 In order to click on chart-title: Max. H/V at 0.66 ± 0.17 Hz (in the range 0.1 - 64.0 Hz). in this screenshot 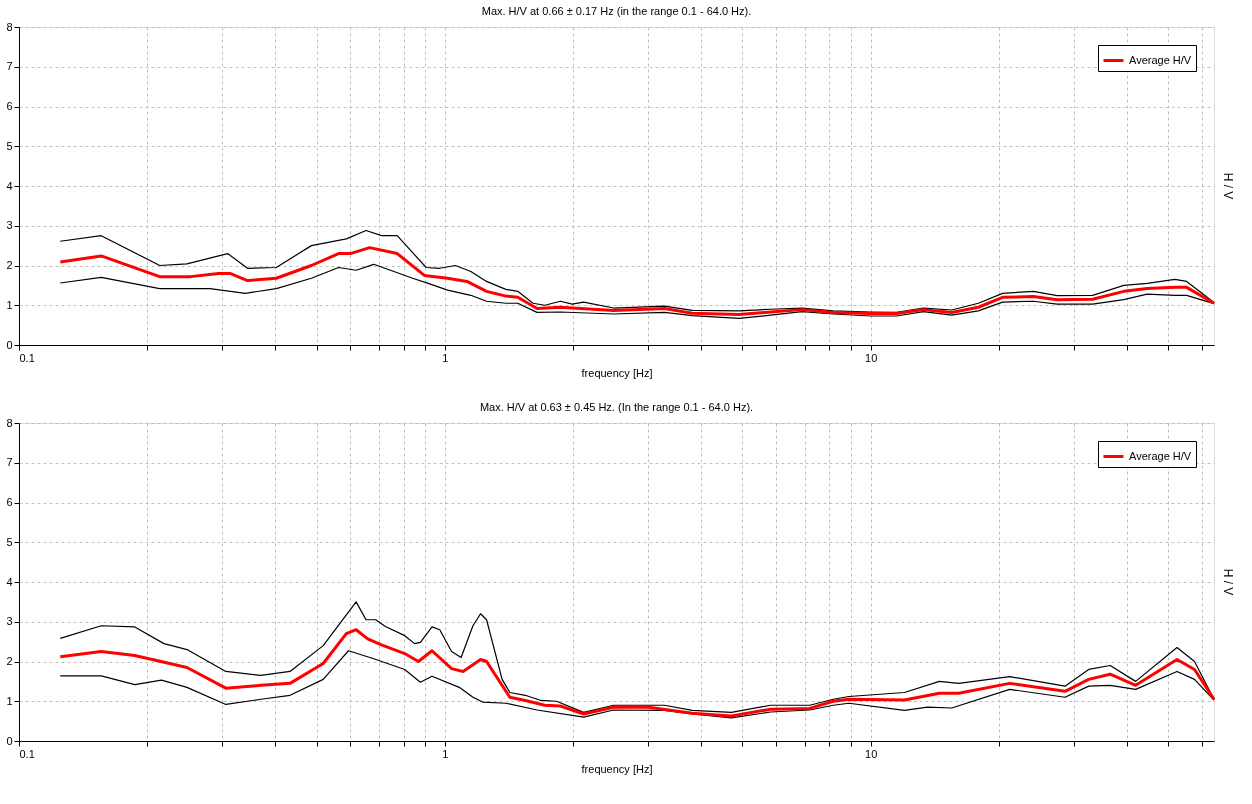, I will do `click(616, 11)`.